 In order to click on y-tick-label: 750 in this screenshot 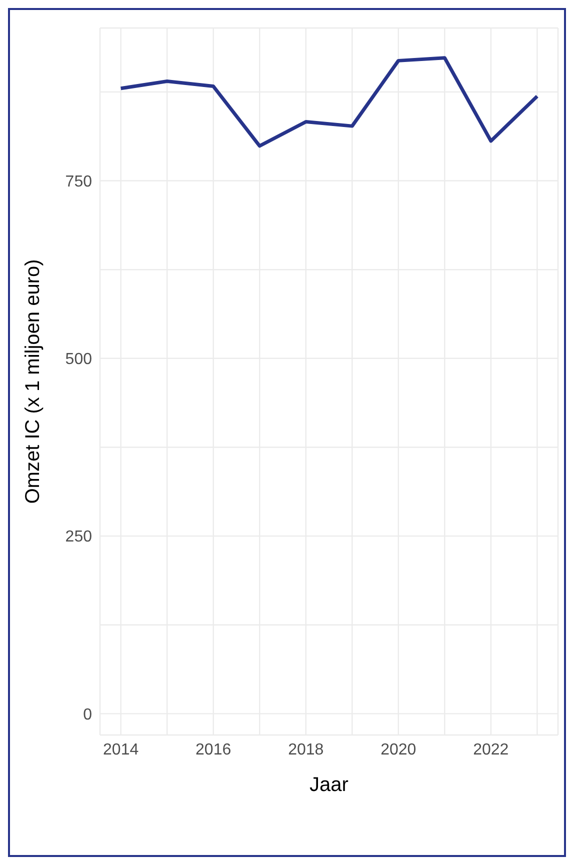, I will do `click(78, 181)`.